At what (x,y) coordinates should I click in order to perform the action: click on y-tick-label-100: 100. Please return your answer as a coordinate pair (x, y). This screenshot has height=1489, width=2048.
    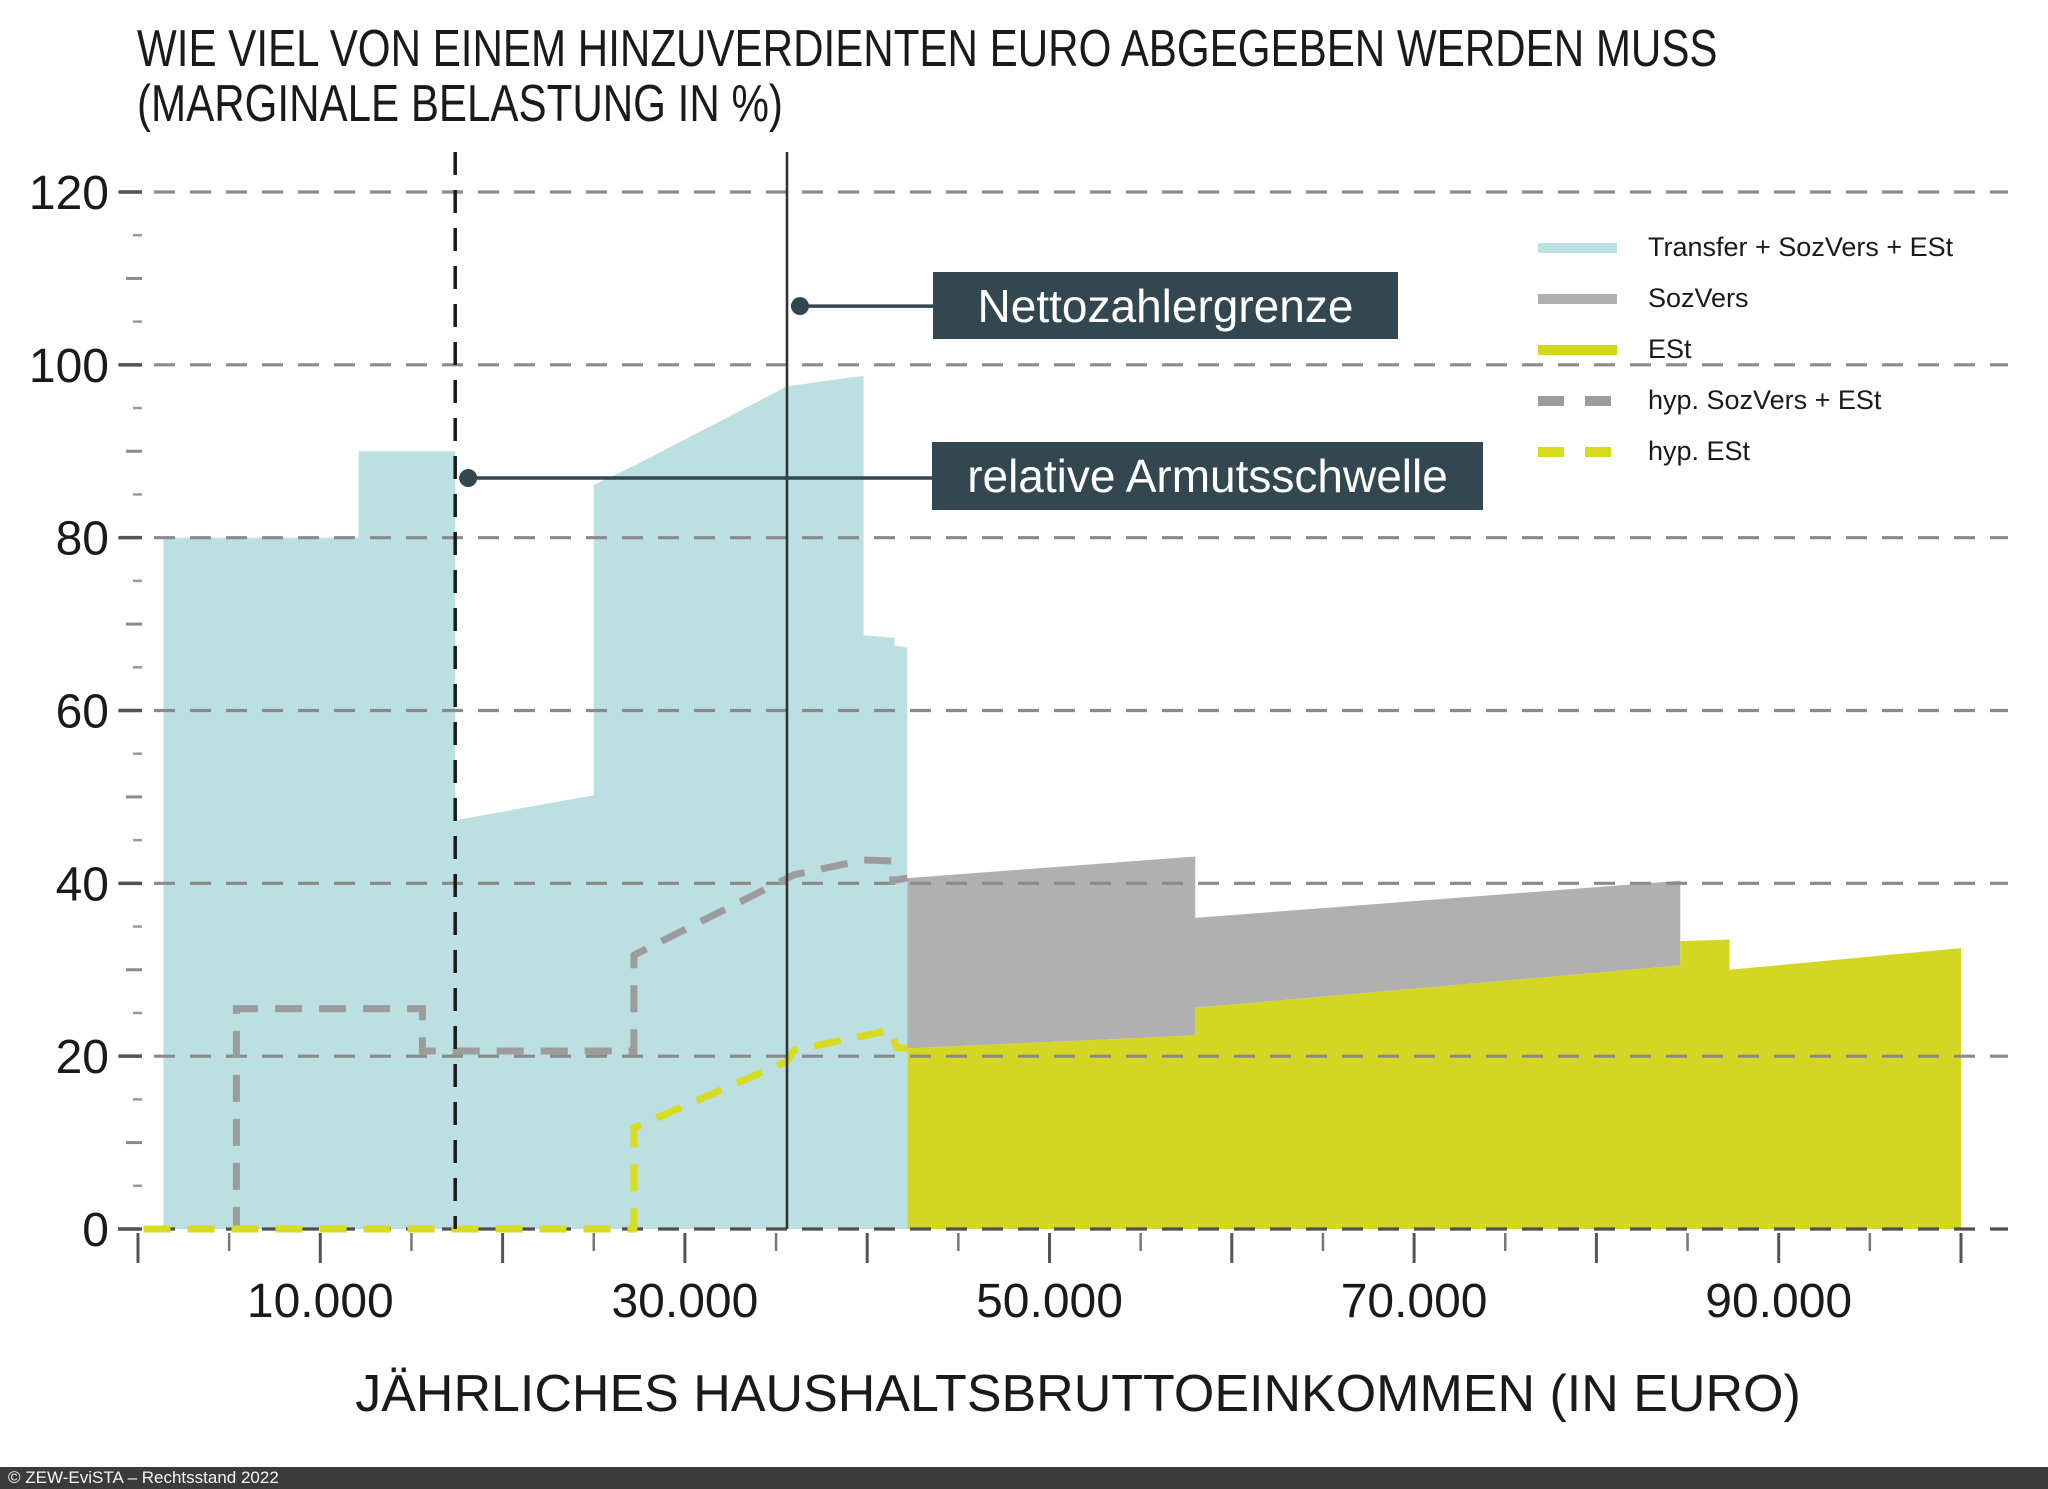
    Looking at the image, I should click on (69, 366).